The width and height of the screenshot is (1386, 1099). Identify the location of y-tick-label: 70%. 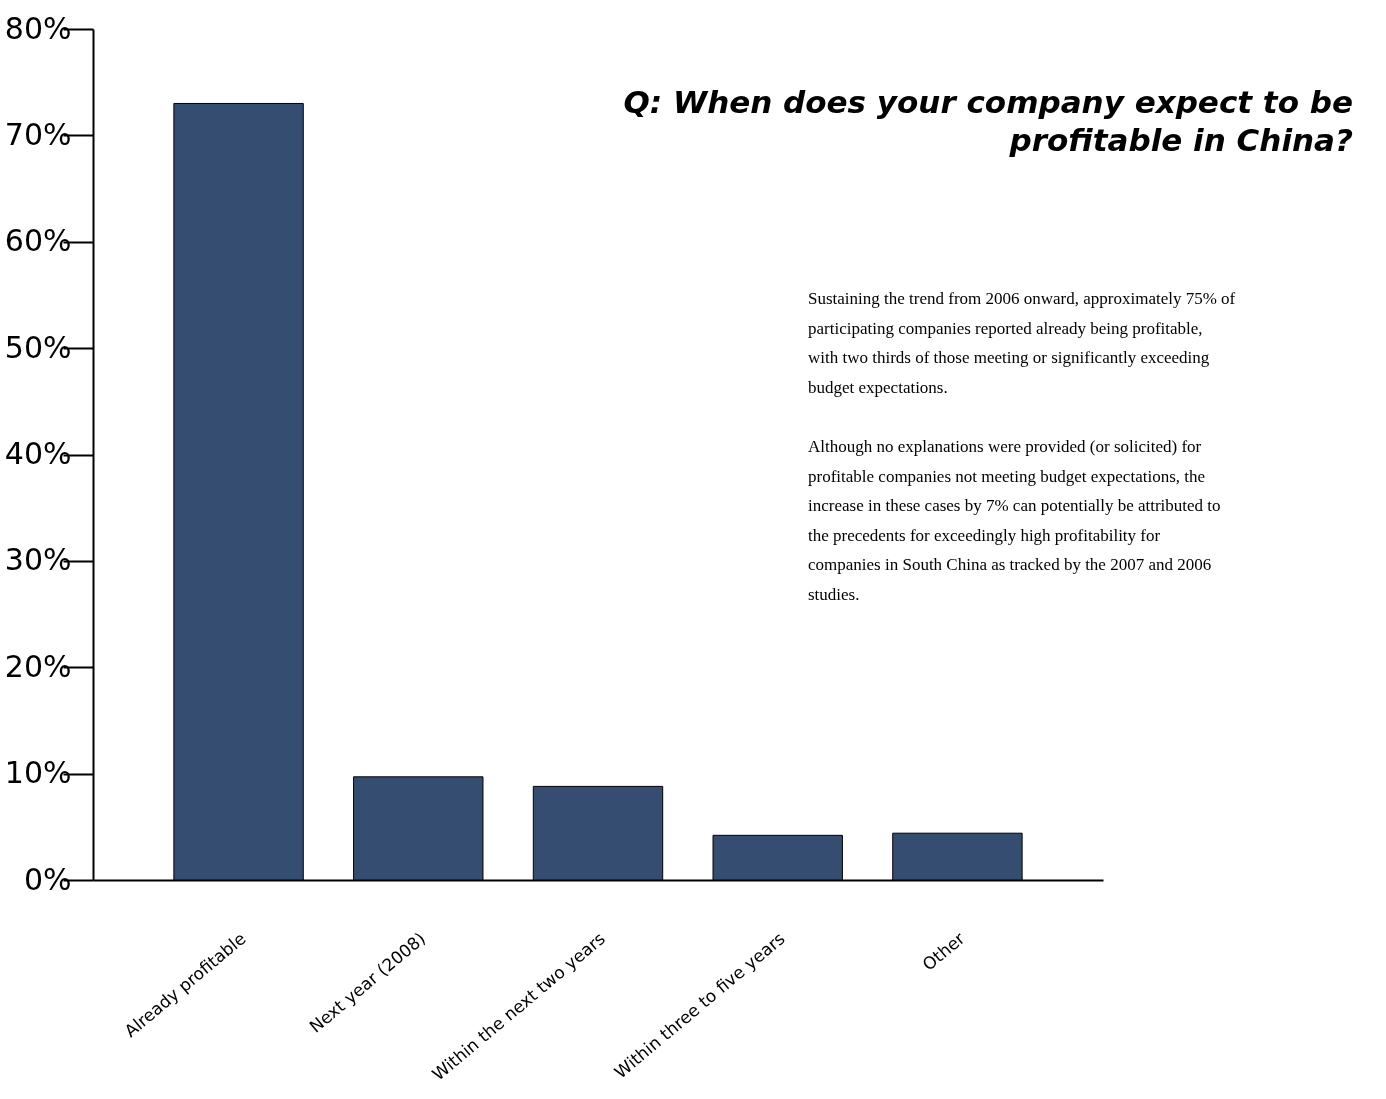
(38, 134).